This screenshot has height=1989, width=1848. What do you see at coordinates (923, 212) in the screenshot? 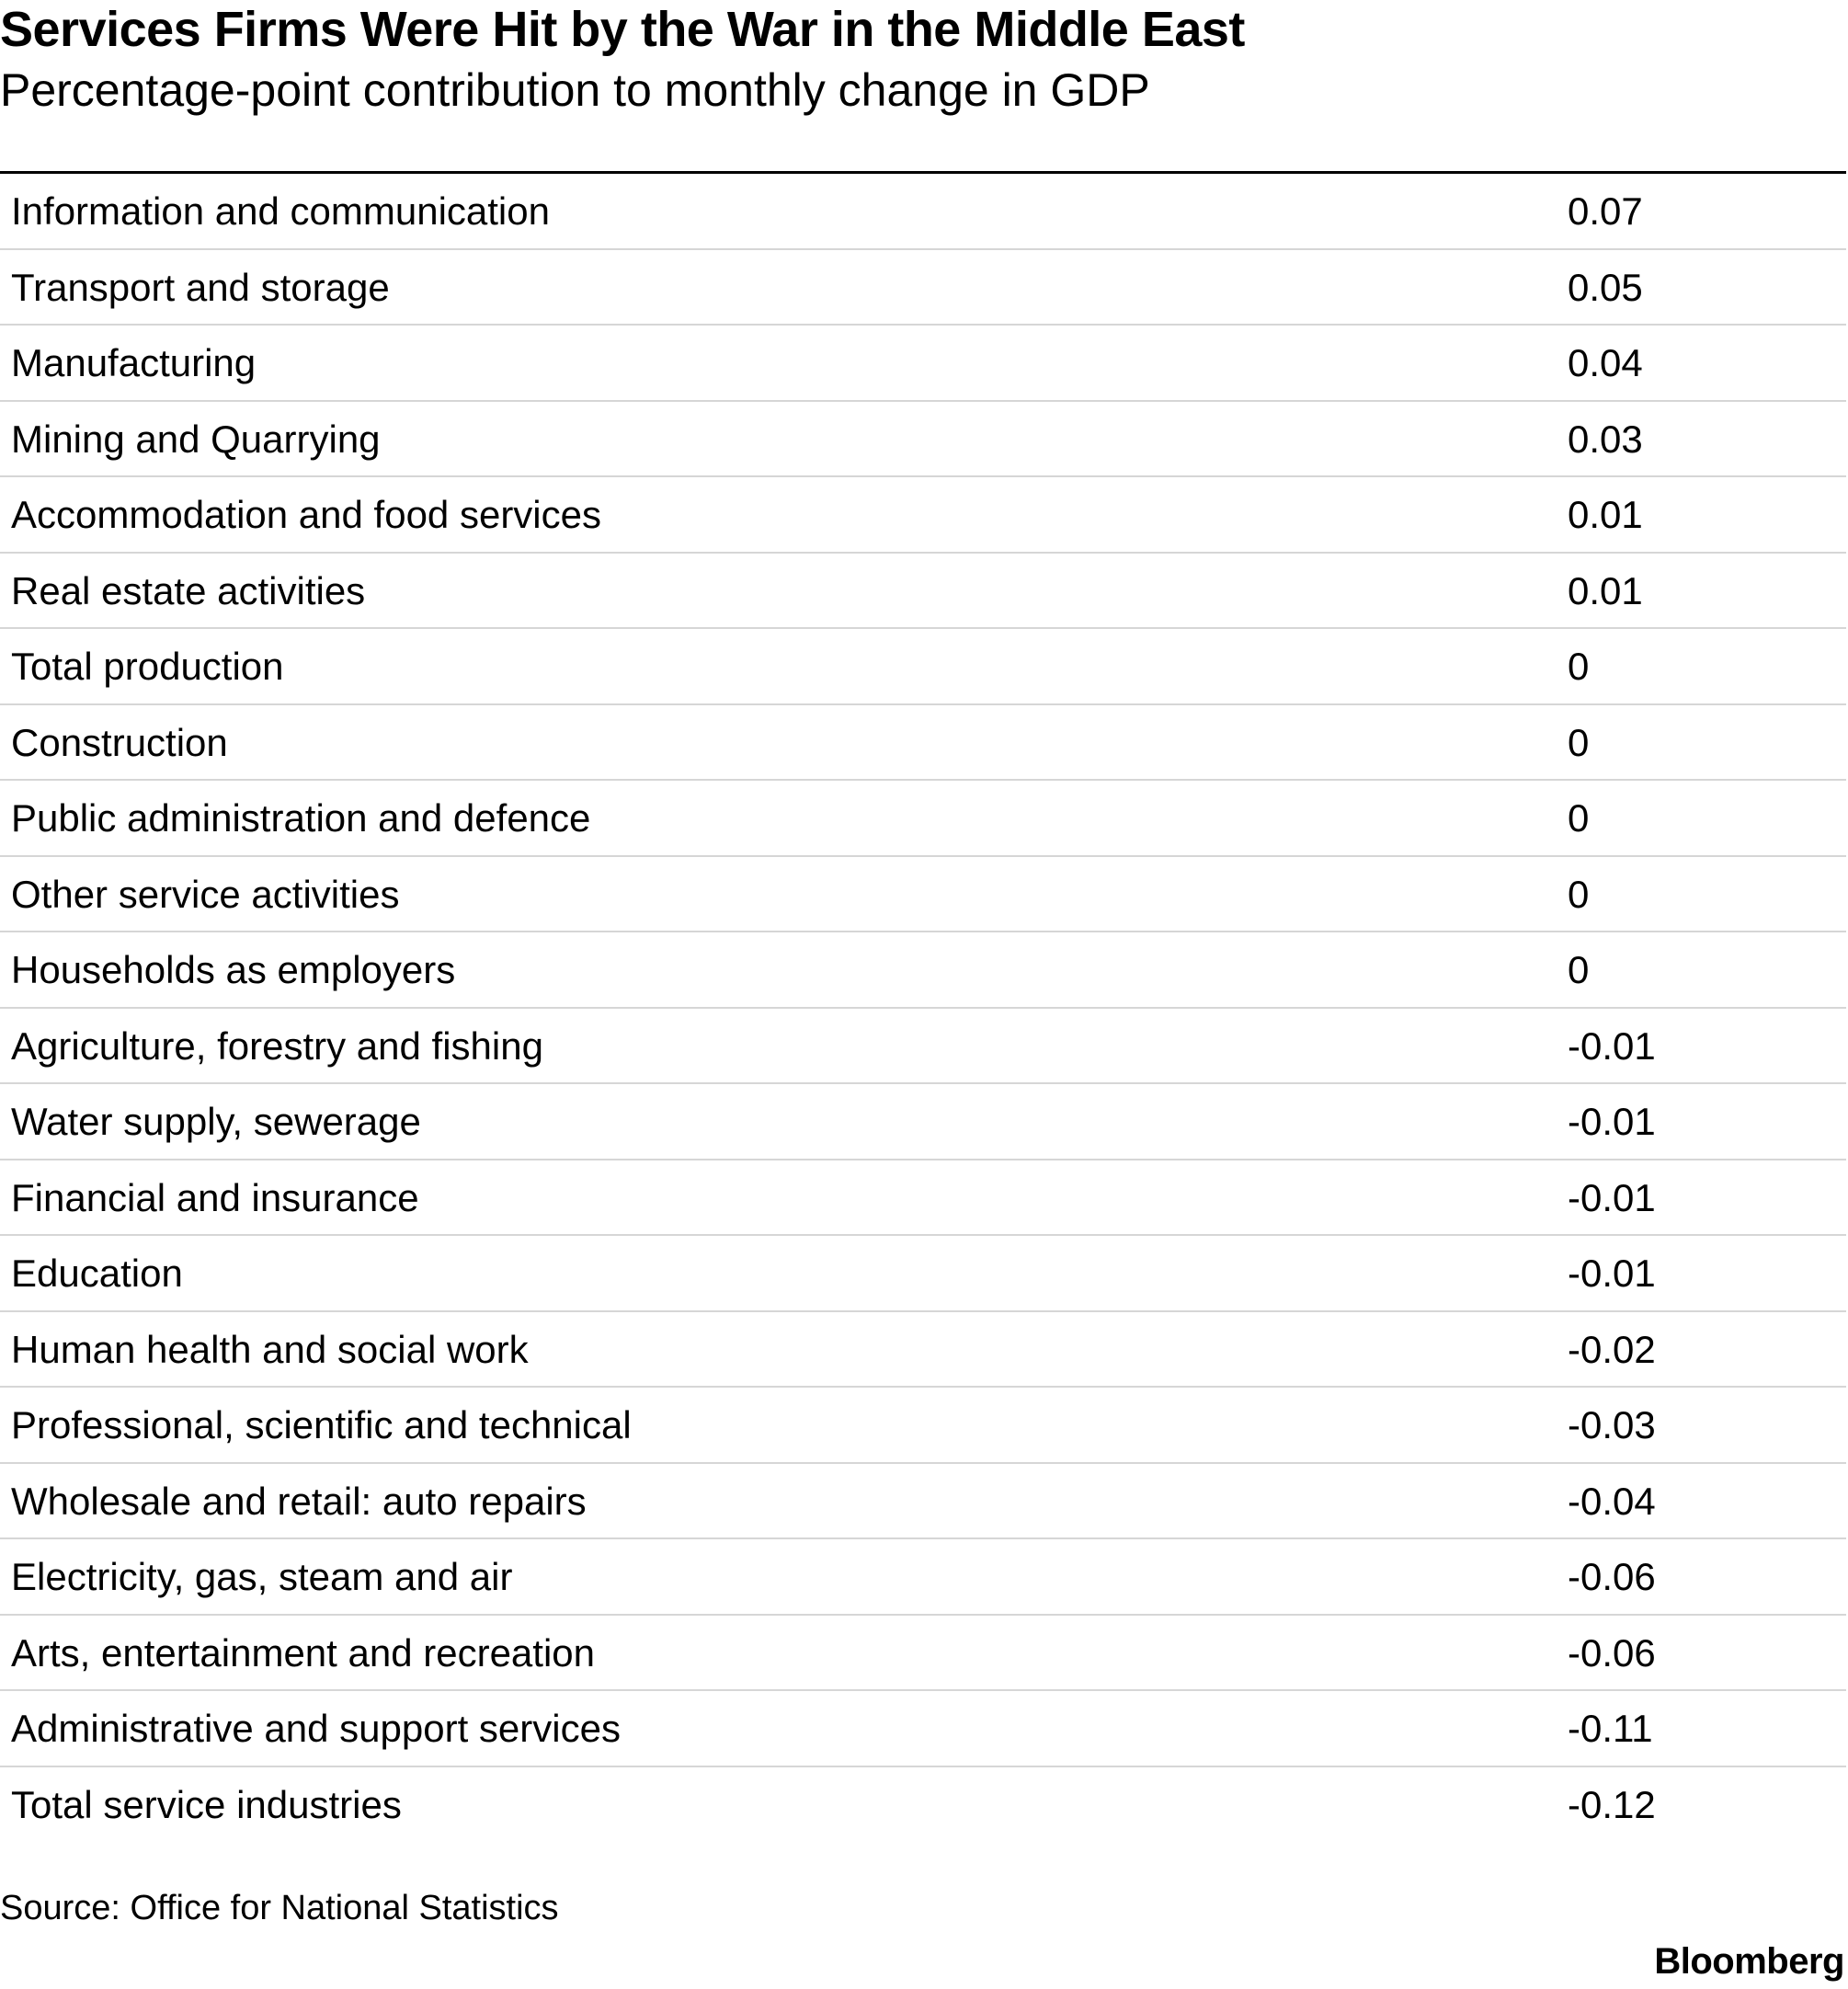
I see `table-row: Information and communication 0.07` at bounding box center [923, 212].